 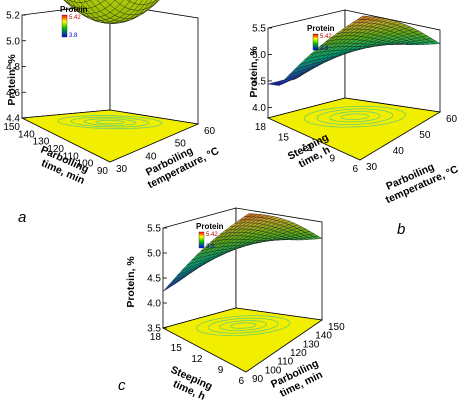 I want to click on panel-a-contour-floor, so click(x=110, y=136).